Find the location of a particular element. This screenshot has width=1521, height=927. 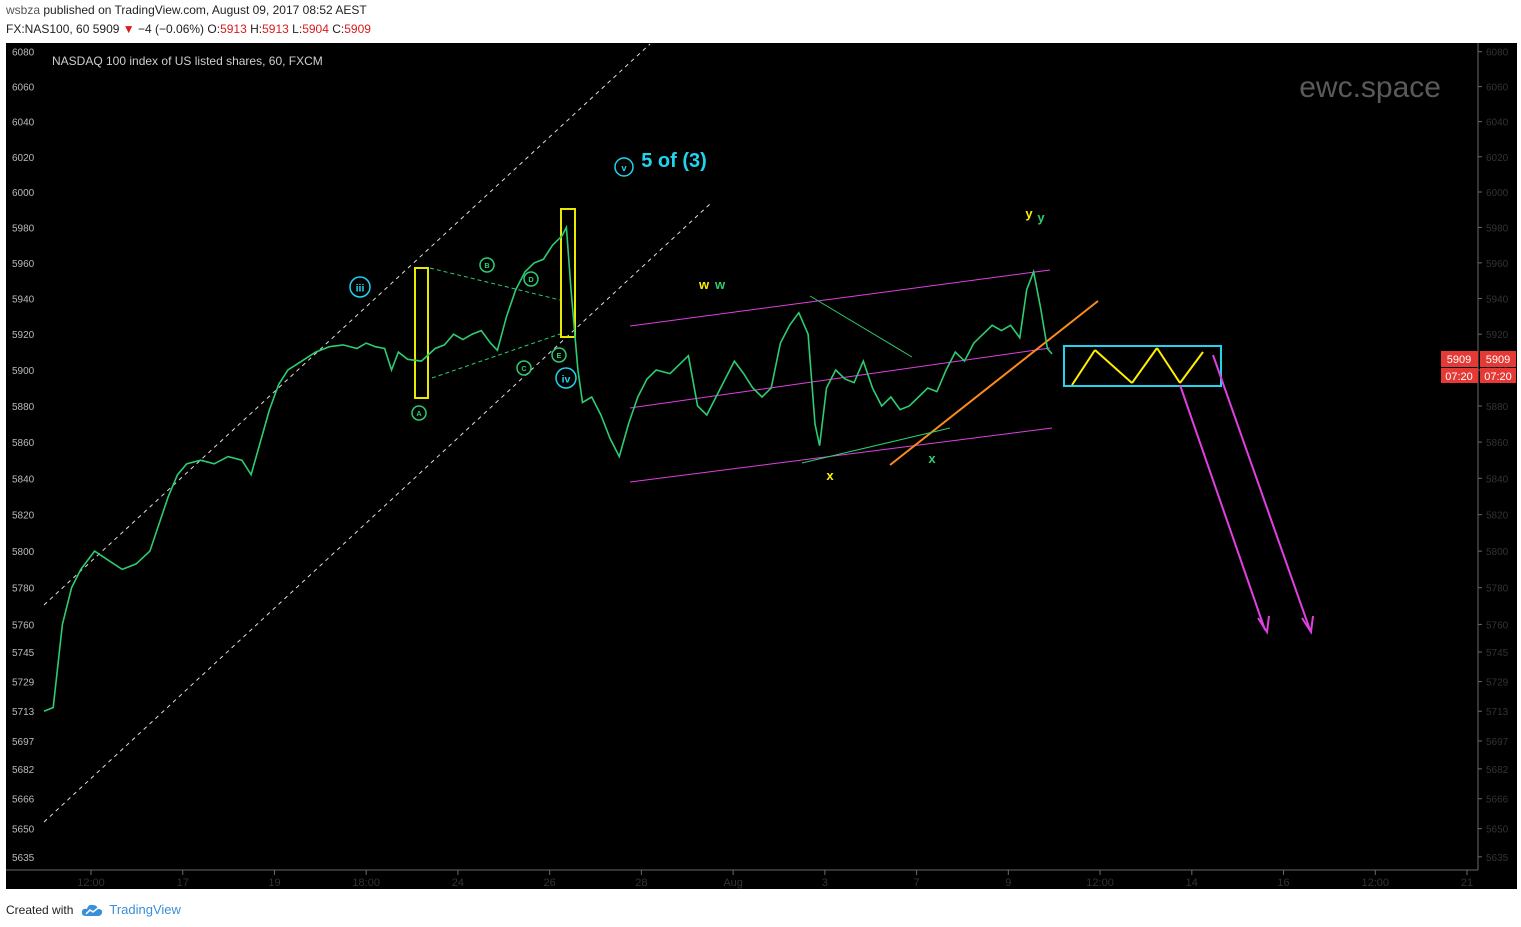

y-tick-label-right: 5840 is located at coordinates (1497, 479).